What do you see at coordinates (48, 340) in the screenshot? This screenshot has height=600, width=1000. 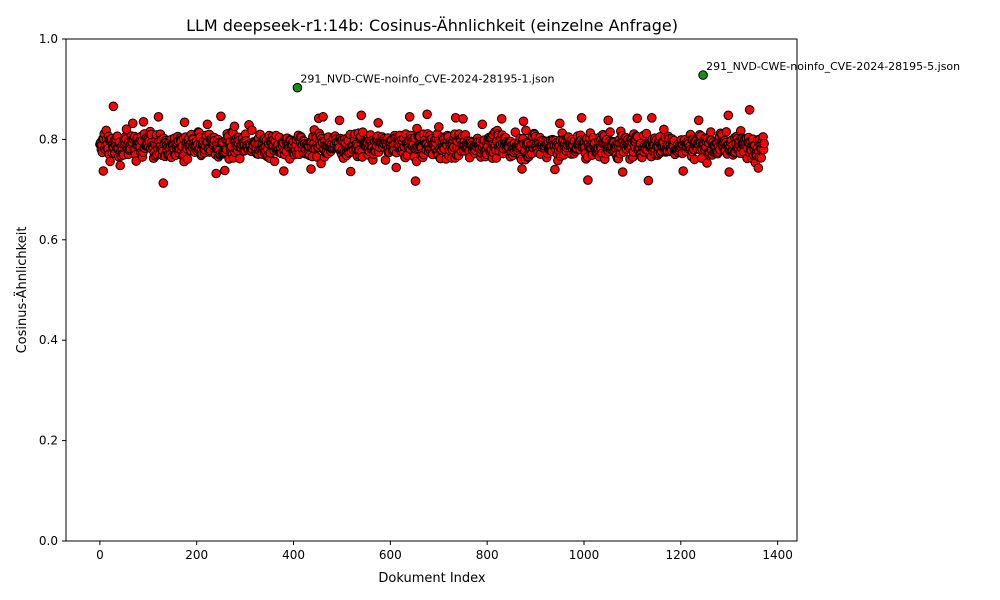 I see `y-tick-label: 0.4` at bounding box center [48, 340].